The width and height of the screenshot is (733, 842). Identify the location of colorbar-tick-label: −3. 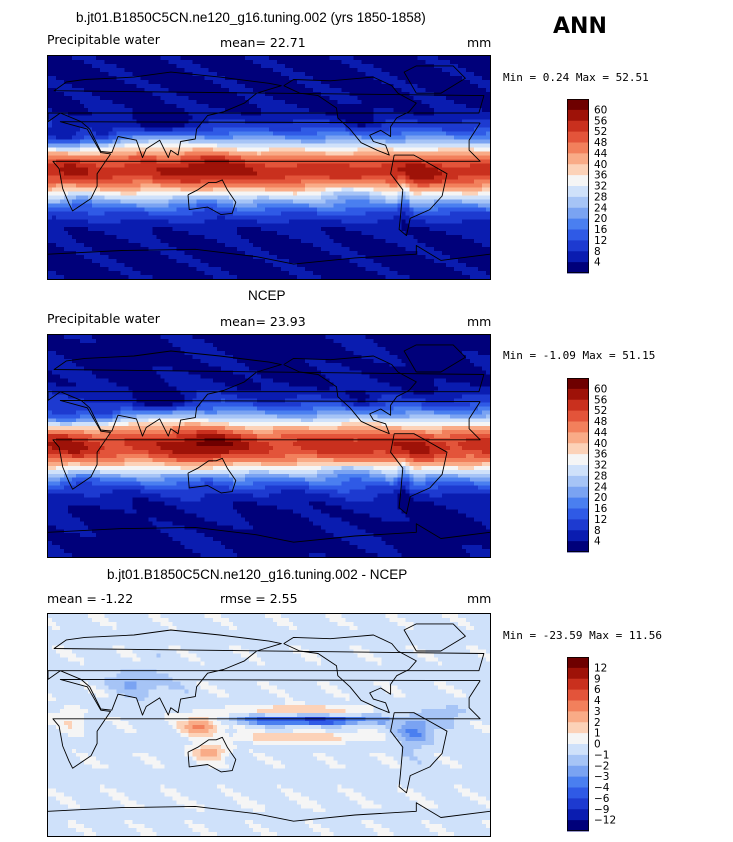
(601, 777).